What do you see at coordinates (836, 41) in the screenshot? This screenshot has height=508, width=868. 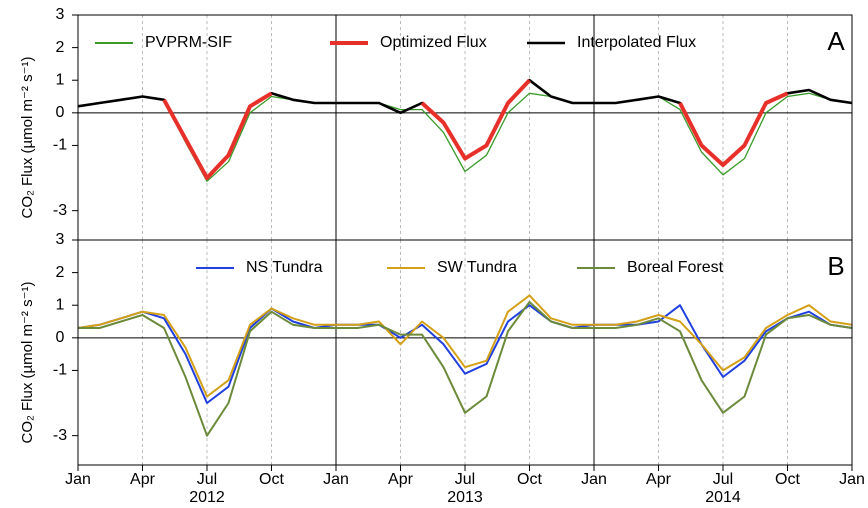 I see `panel-label: A` at bounding box center [836, 41].